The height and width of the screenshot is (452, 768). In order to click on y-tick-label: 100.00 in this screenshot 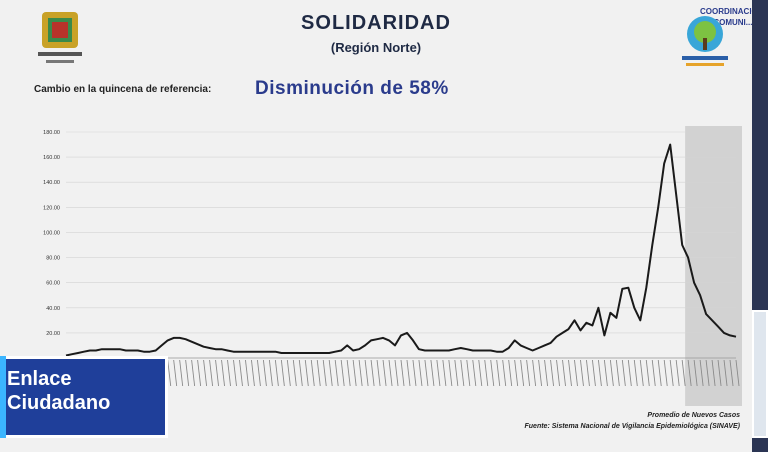, I will do `click(51, 233)`.